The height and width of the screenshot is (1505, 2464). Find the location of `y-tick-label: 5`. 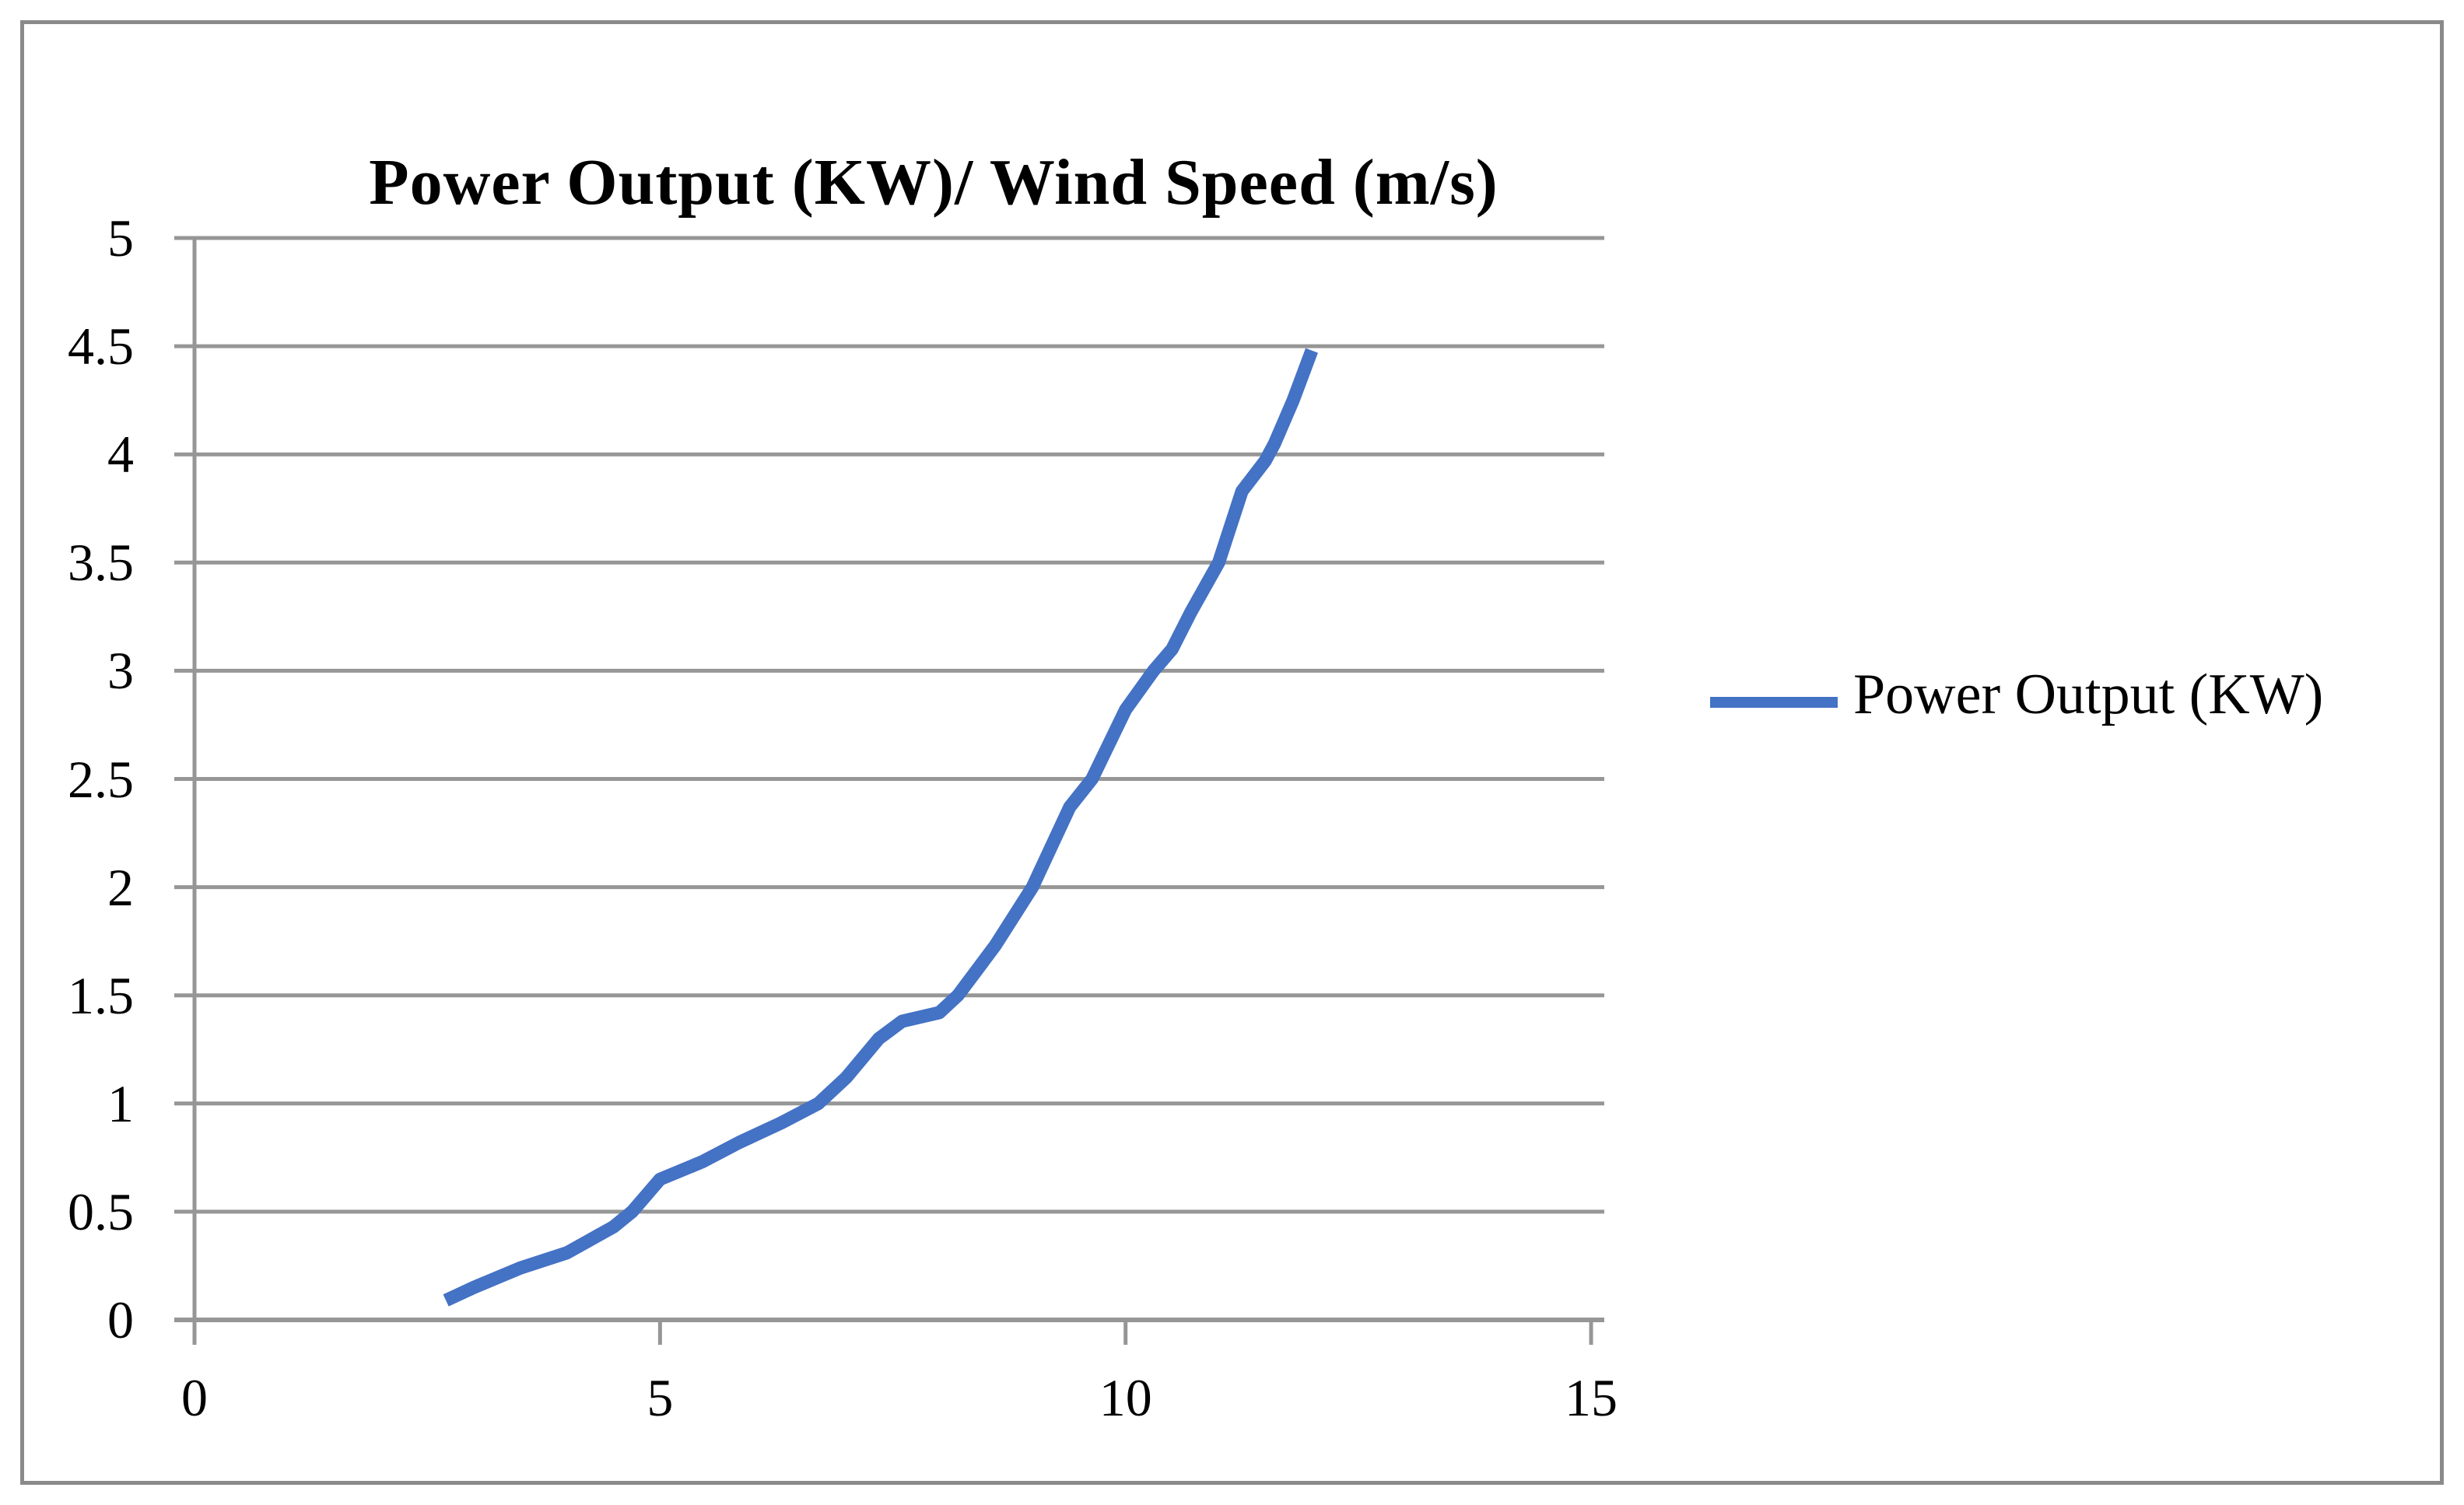

y-tick-label: 5 is located at coordinates (120, 238).